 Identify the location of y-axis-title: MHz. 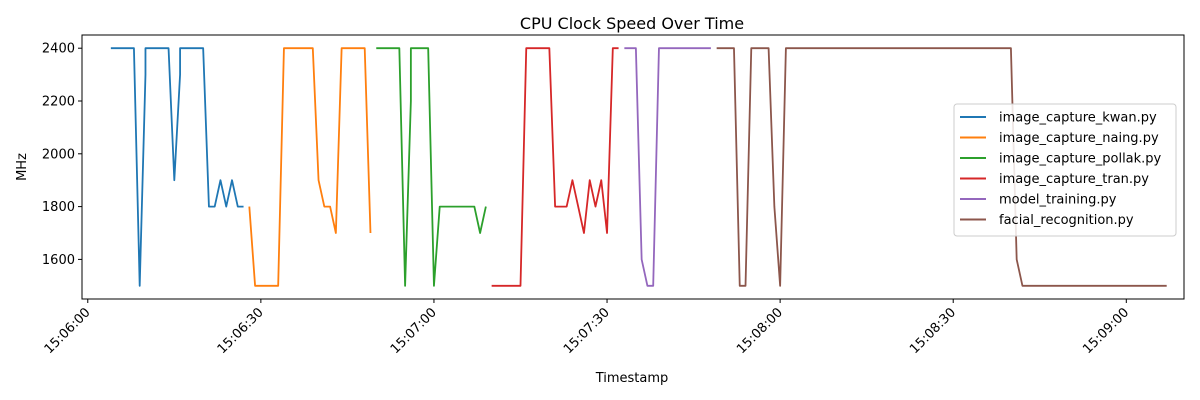
(22, 167).